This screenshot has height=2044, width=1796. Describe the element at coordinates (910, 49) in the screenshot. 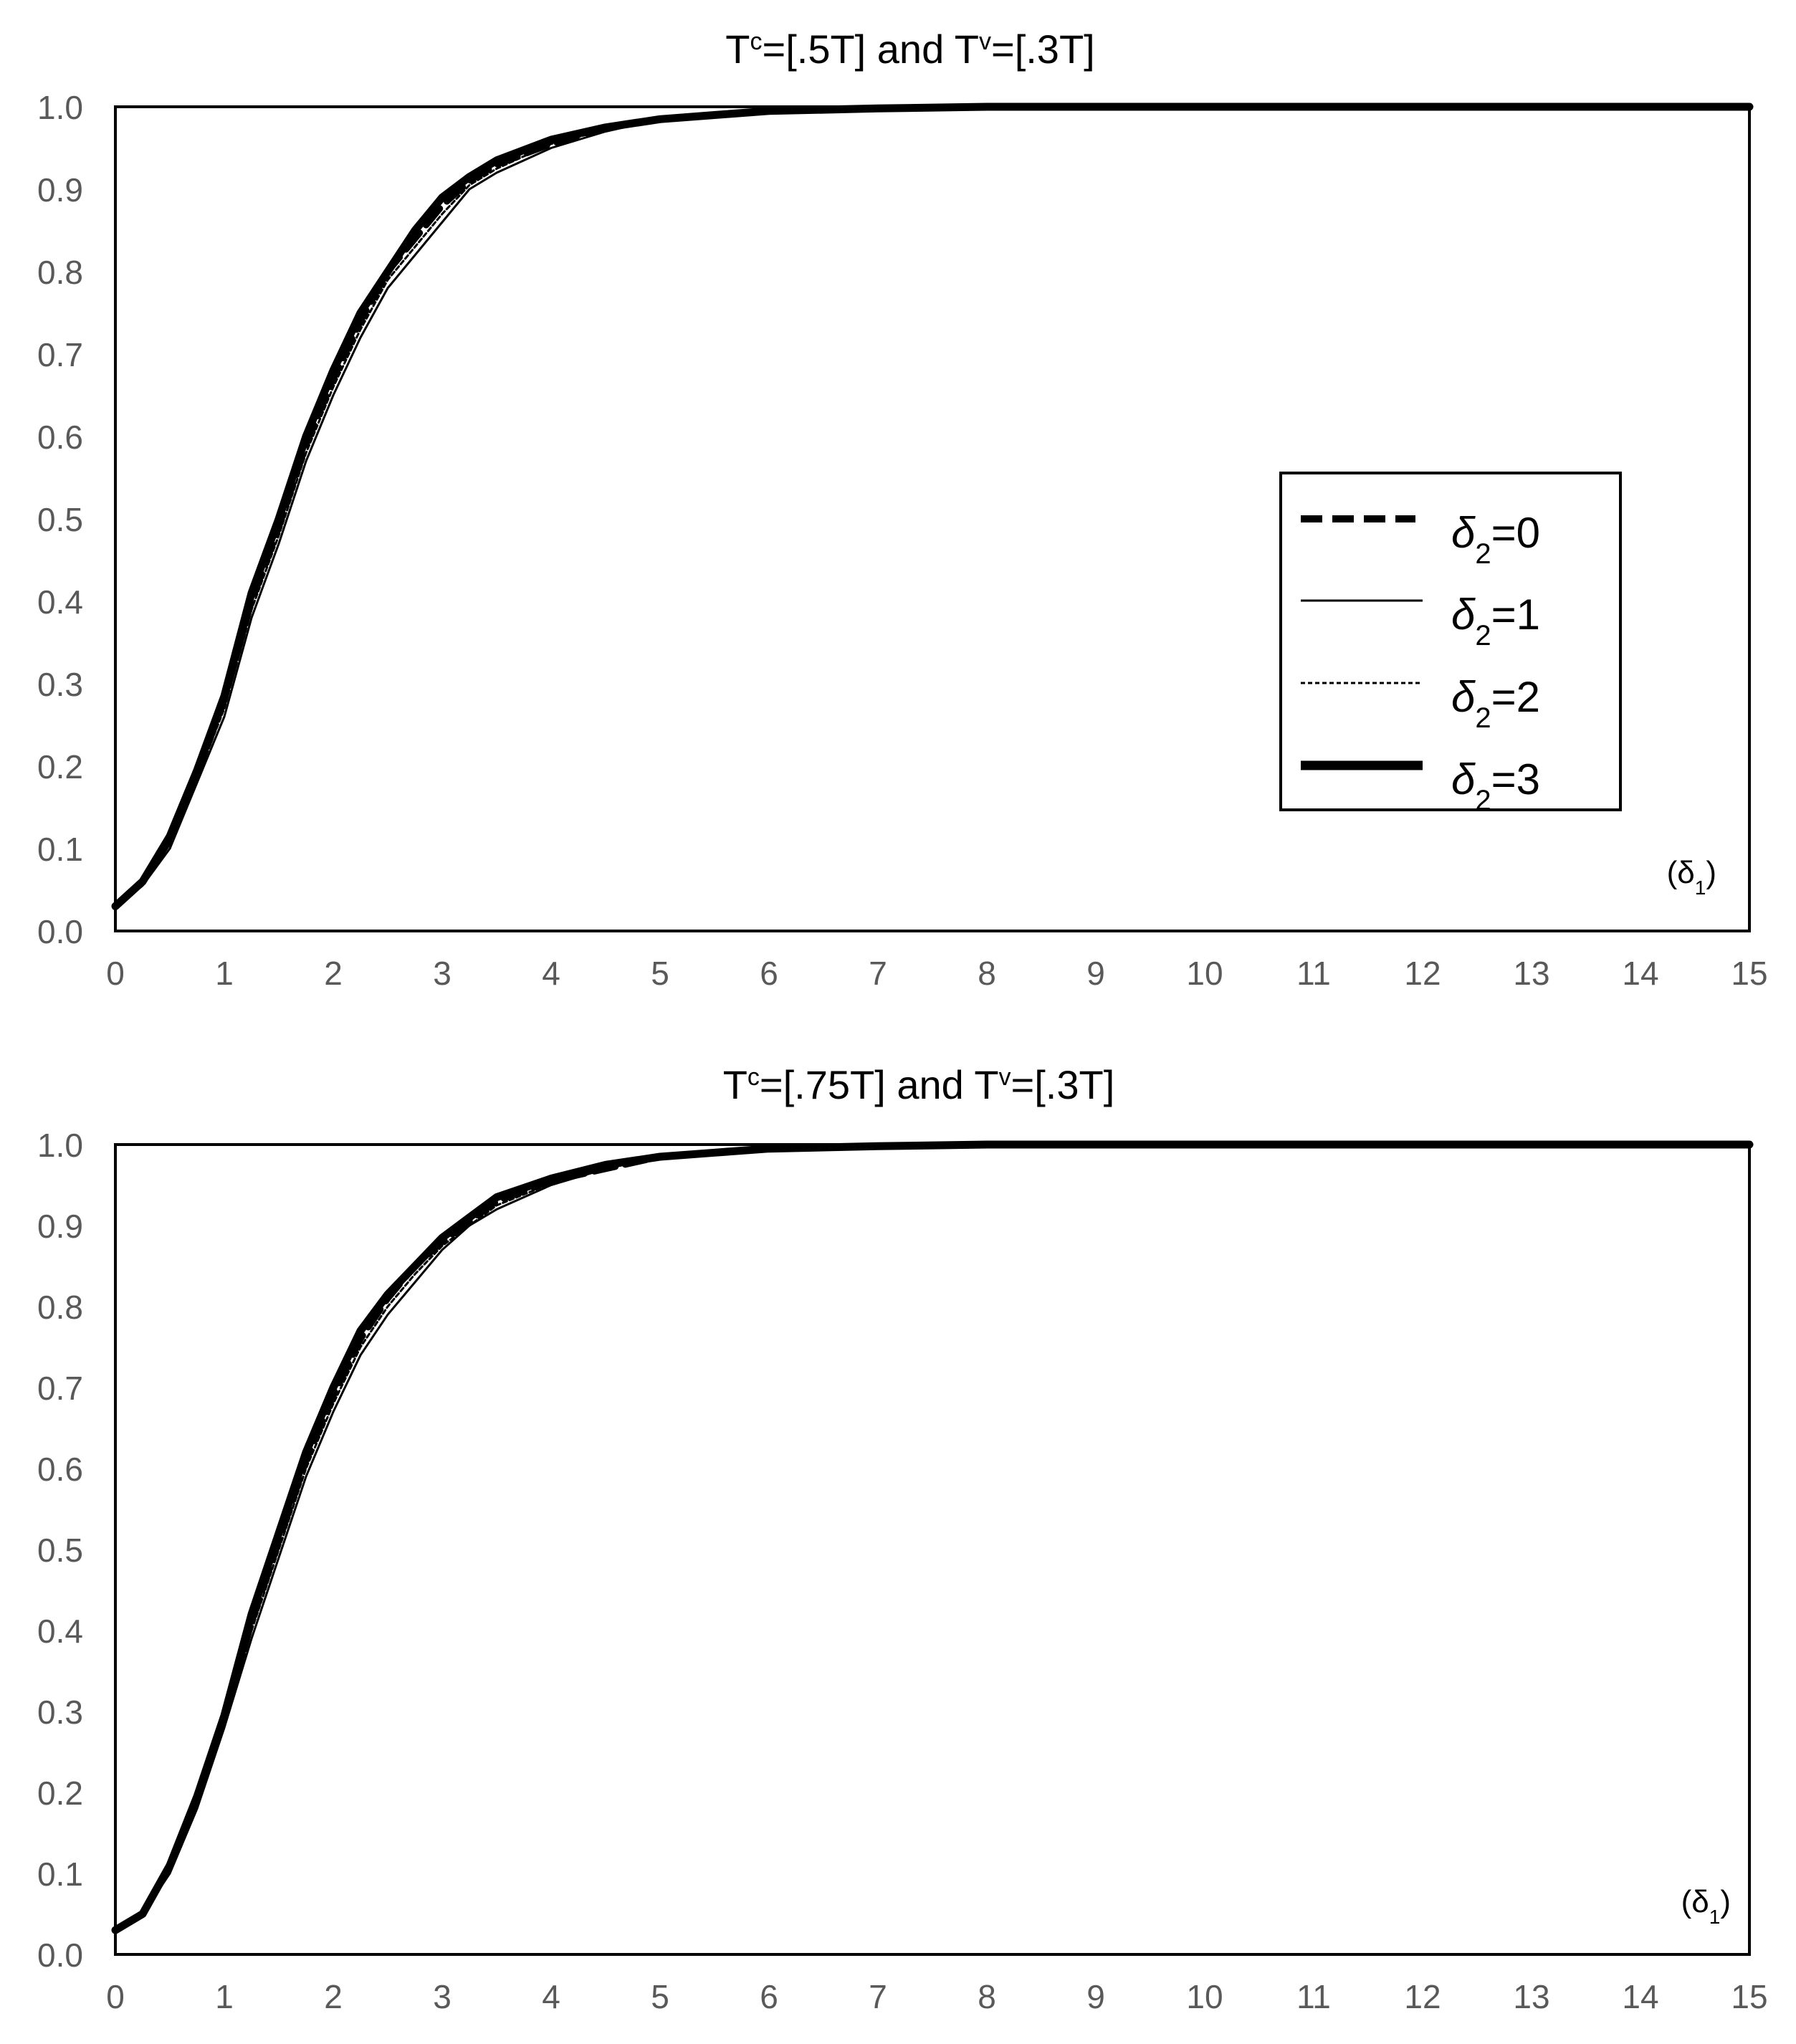

I see `chart-title: Tc=[.5T] and Tv=[.3T]` at that location.